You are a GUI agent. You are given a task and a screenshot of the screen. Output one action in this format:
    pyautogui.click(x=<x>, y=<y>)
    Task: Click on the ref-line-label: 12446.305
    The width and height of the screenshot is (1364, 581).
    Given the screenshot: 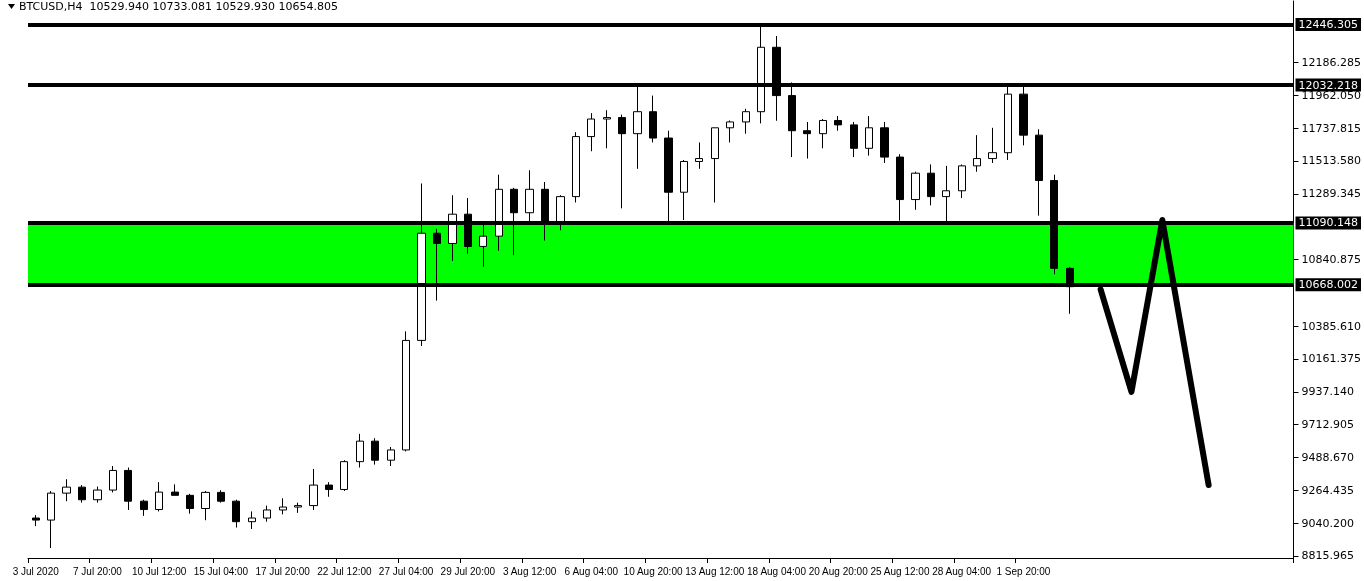 What is the action you would take?
    pyautogui.click(x=1328, y=24)
    